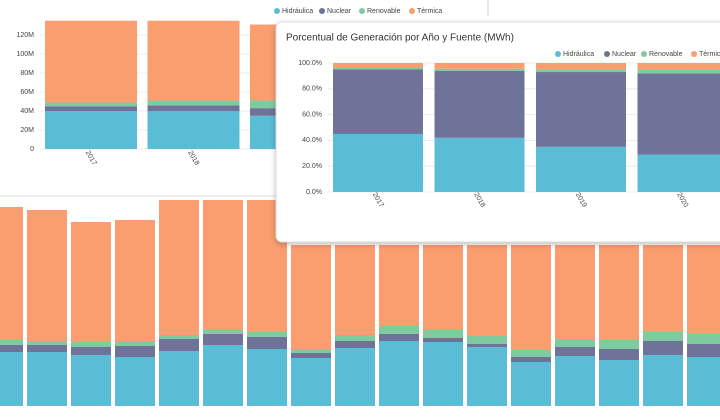 This screenshot has height=420, width=720. What do you see at coordinates (27, 130) in the screenshot?
I see `y-tick-label: 20M` at bounding box center [27, 130].